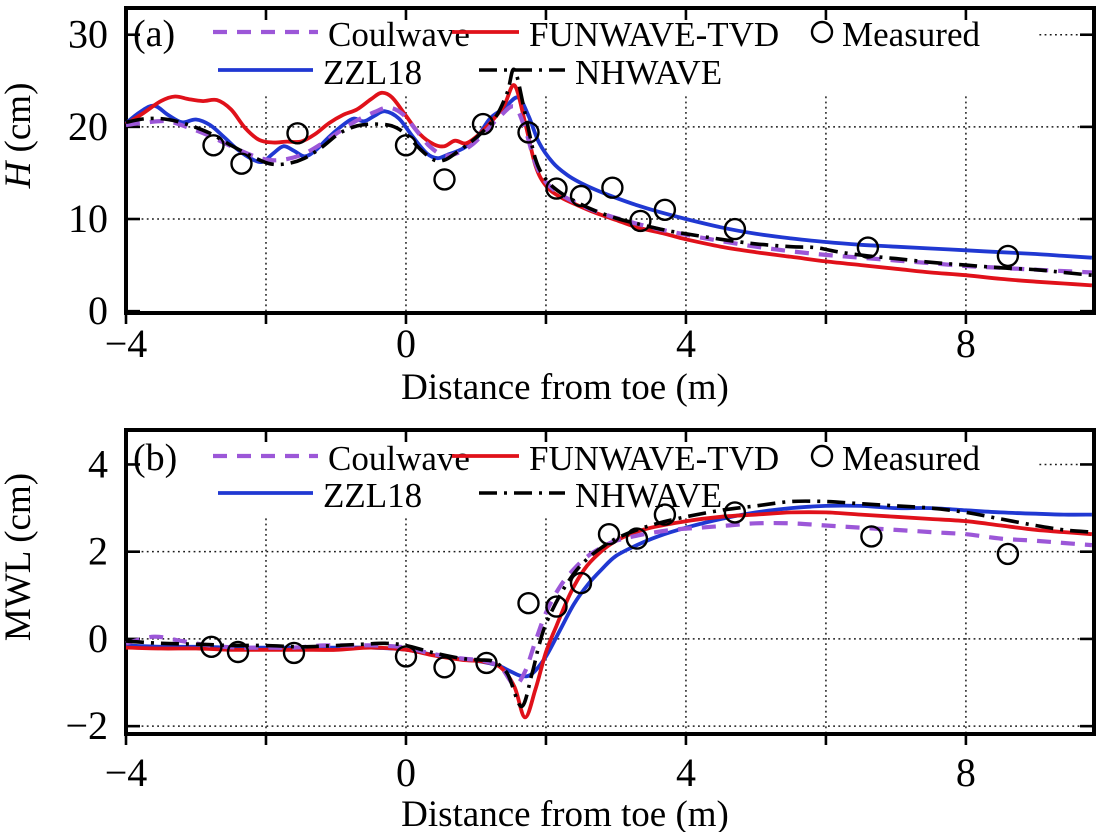 Image resolution: width=1103 pixels, height=832 pixels. I want to click on panel-b-y-tick-labels: −2 0 2 4, so click(86, 594).